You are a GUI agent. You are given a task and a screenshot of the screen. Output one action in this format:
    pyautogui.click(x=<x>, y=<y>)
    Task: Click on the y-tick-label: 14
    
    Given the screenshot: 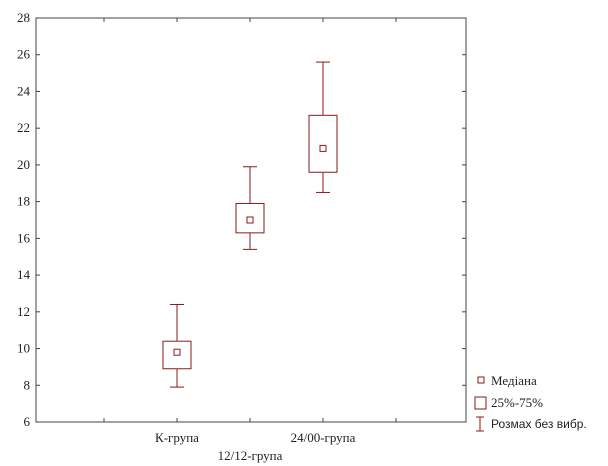 What is the action you would take?
    pyautogui.click(x=24, y=274)
    